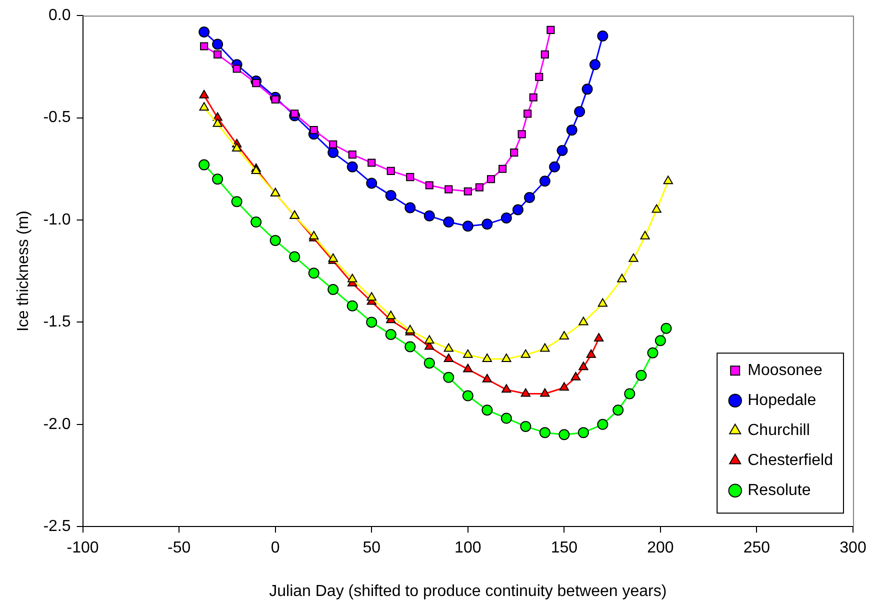  I want to click on y-tick-label: 0.0, so click(59, 15).